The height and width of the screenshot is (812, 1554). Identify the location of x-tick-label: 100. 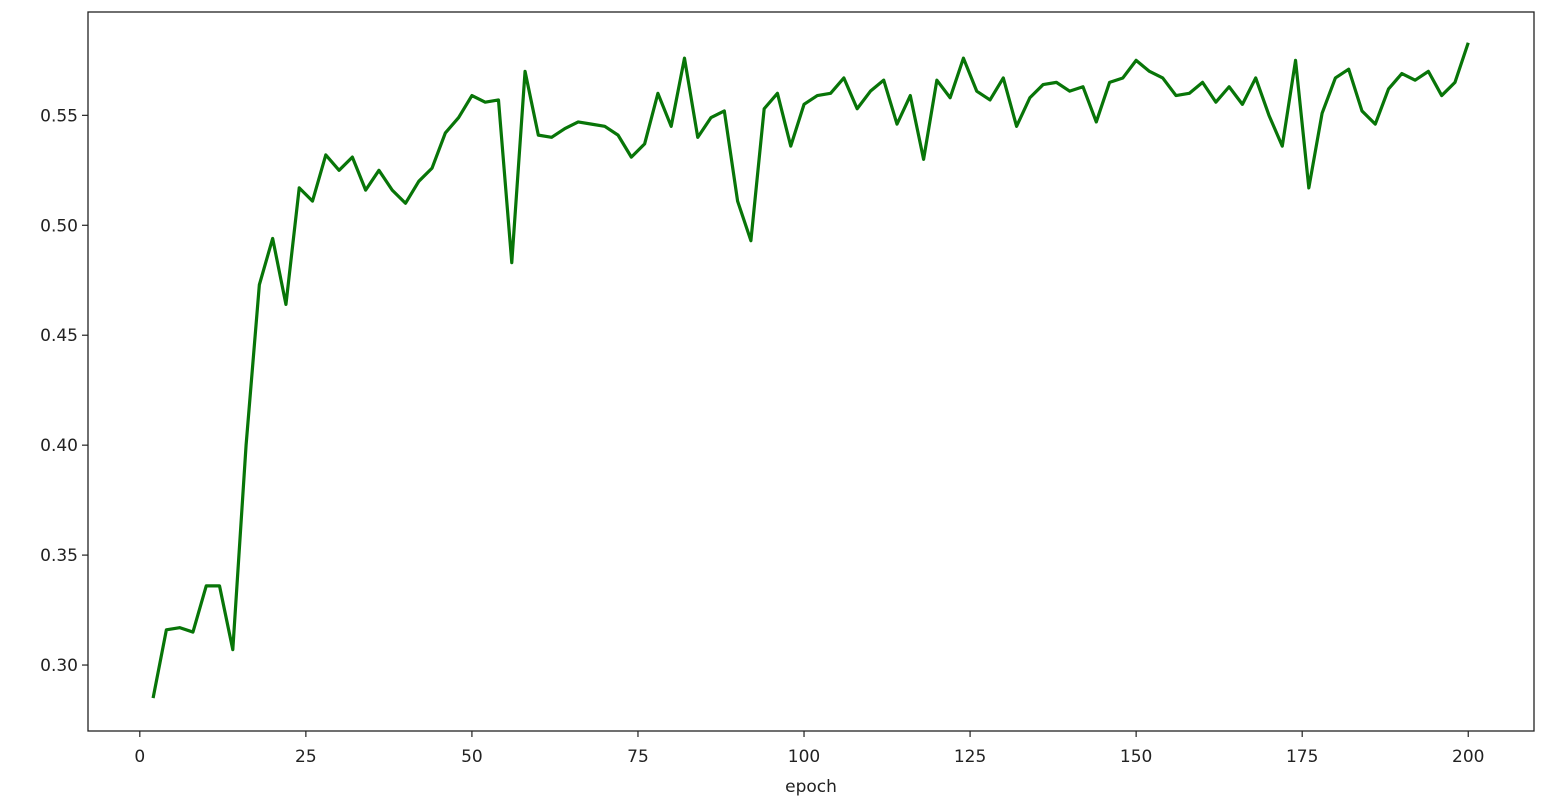
(804, 757).